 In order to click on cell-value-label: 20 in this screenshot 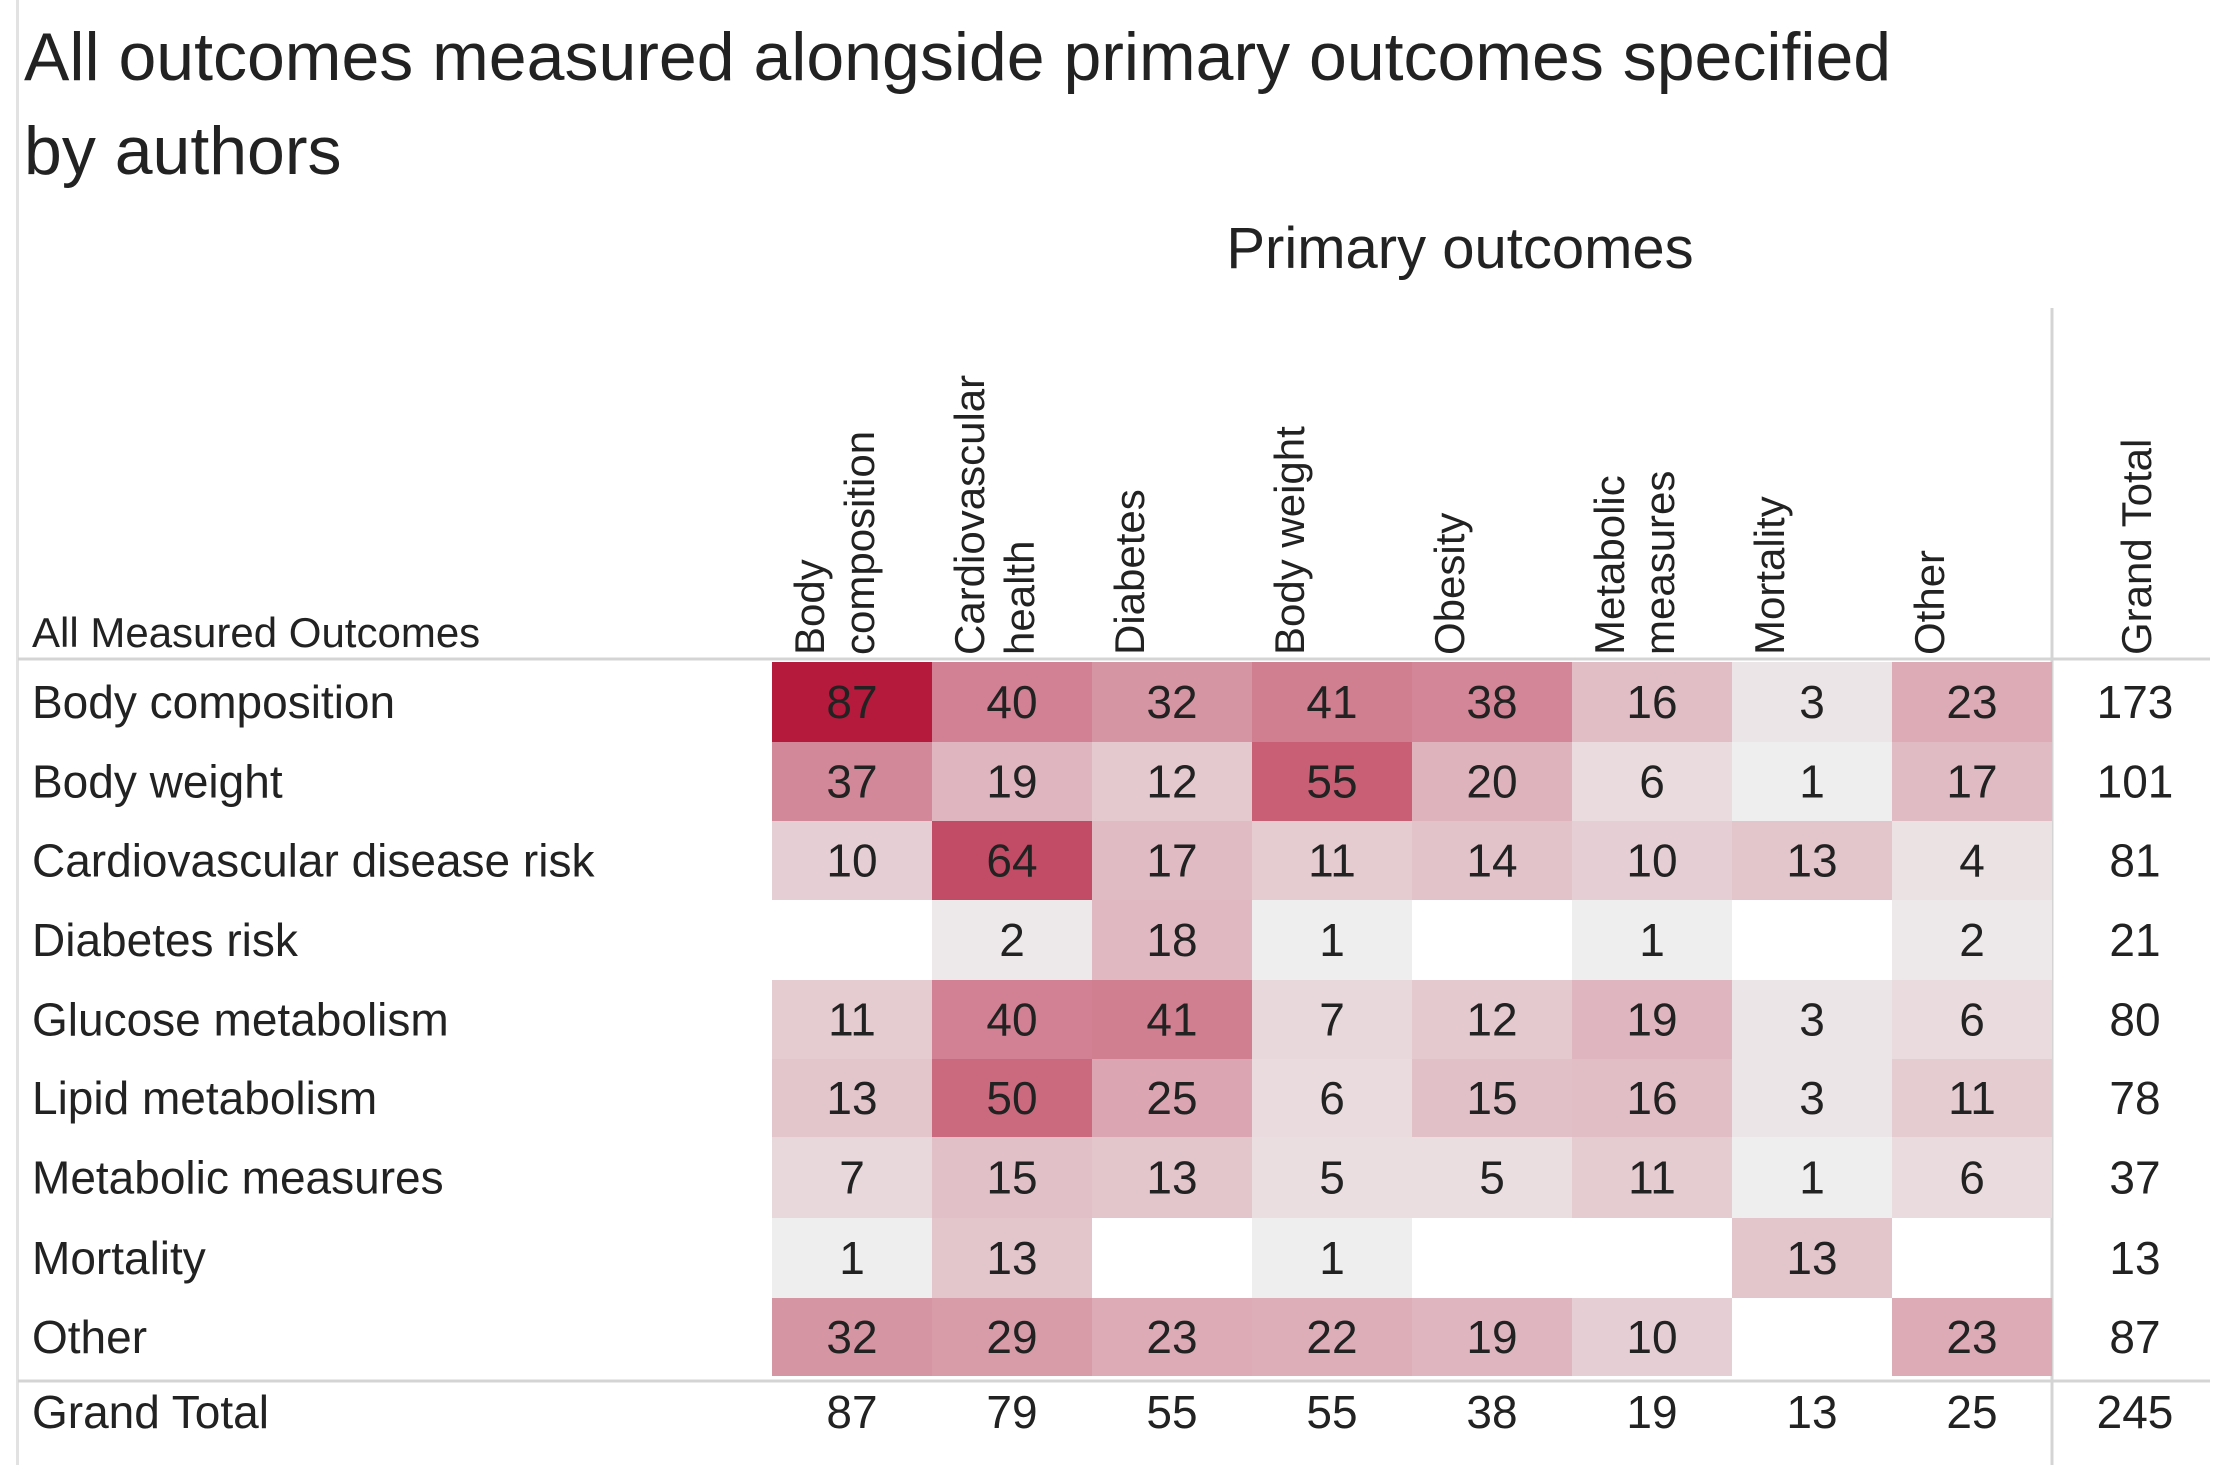, I will do `click(1491, 782)`.